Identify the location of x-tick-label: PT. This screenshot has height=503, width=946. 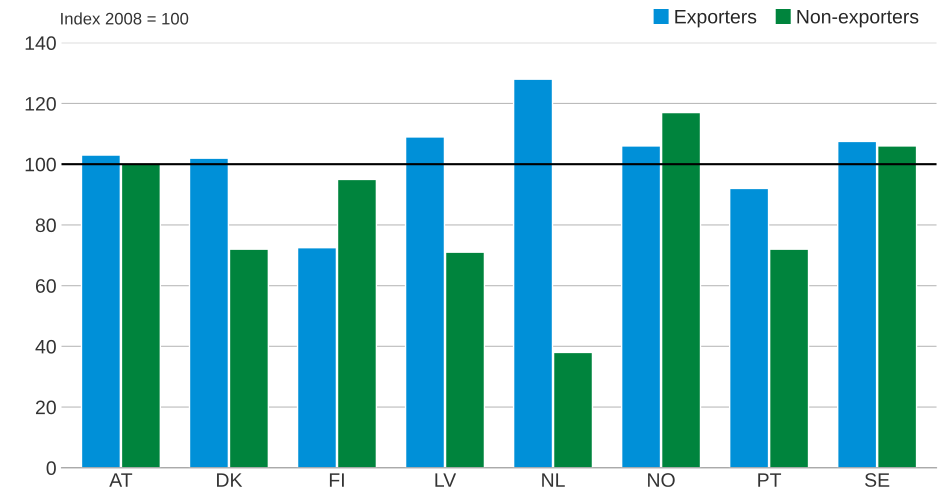
(770, 480).